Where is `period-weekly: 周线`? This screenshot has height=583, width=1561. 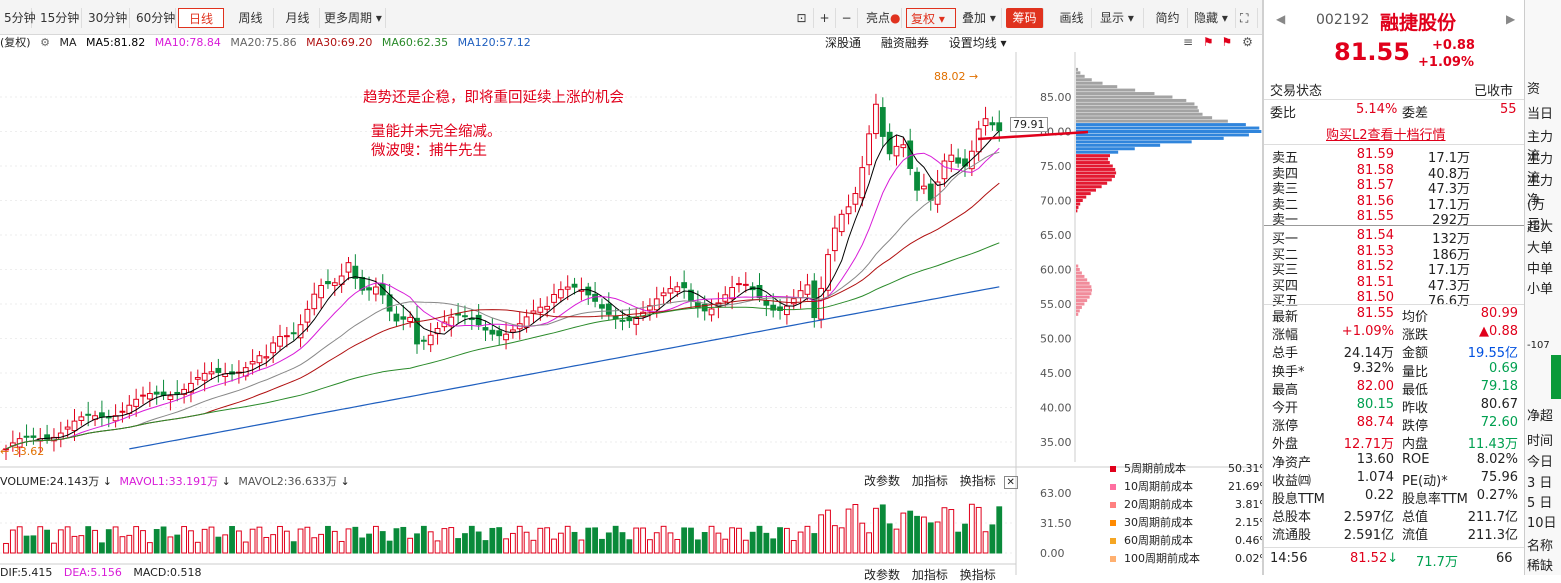 period-weekly: 周线 is located at coordinates (251, 18).